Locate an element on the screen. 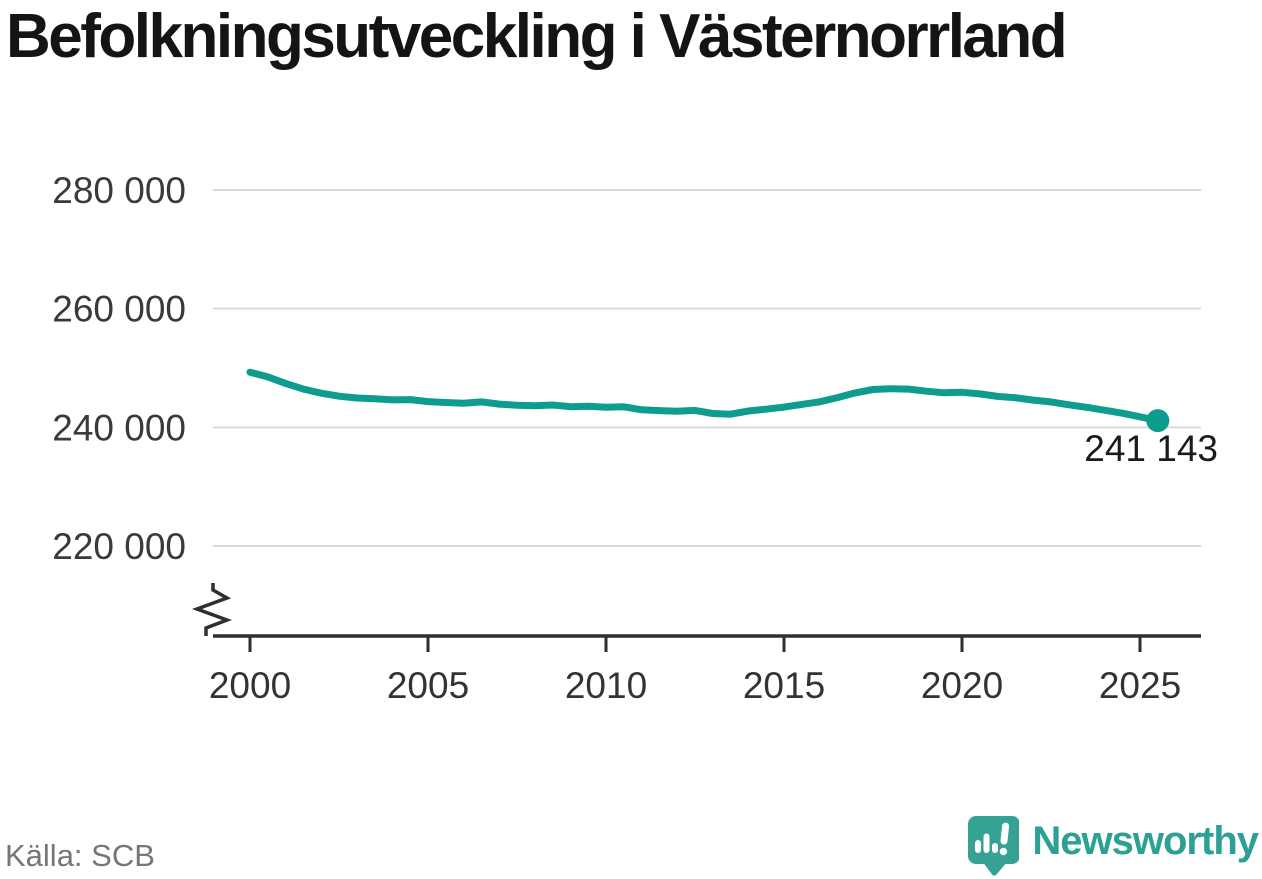 This screenshot has height=879, width=1262. x-axis-tick-label: 2000 is located at coordinates (250, 685).